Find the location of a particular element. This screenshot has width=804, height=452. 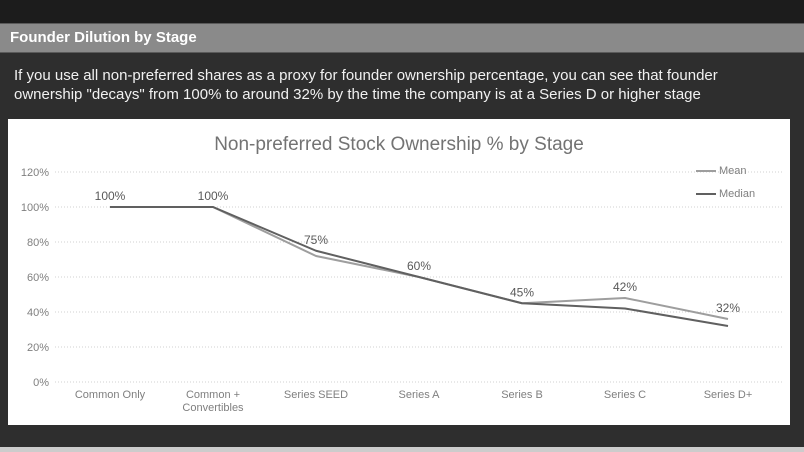

legend-label: Mean is located at coordinates (733, 170).